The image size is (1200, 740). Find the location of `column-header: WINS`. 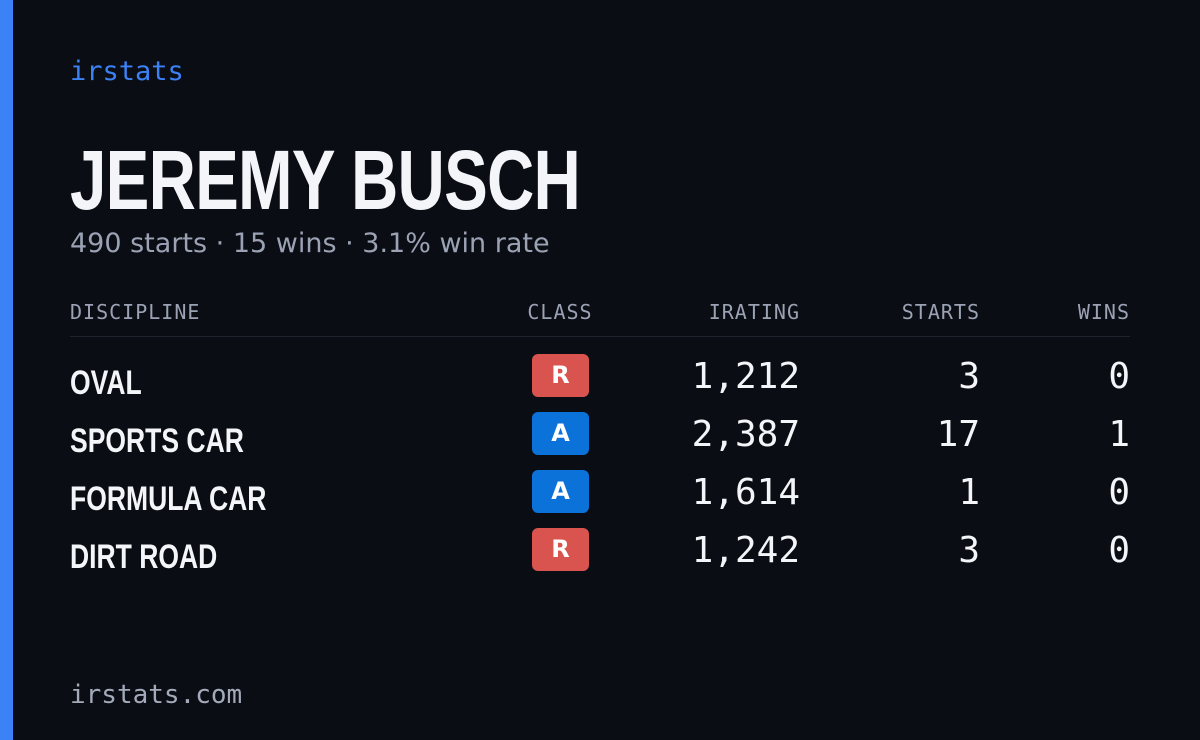

column-header: WINS is located at coordinates (1103, 312).